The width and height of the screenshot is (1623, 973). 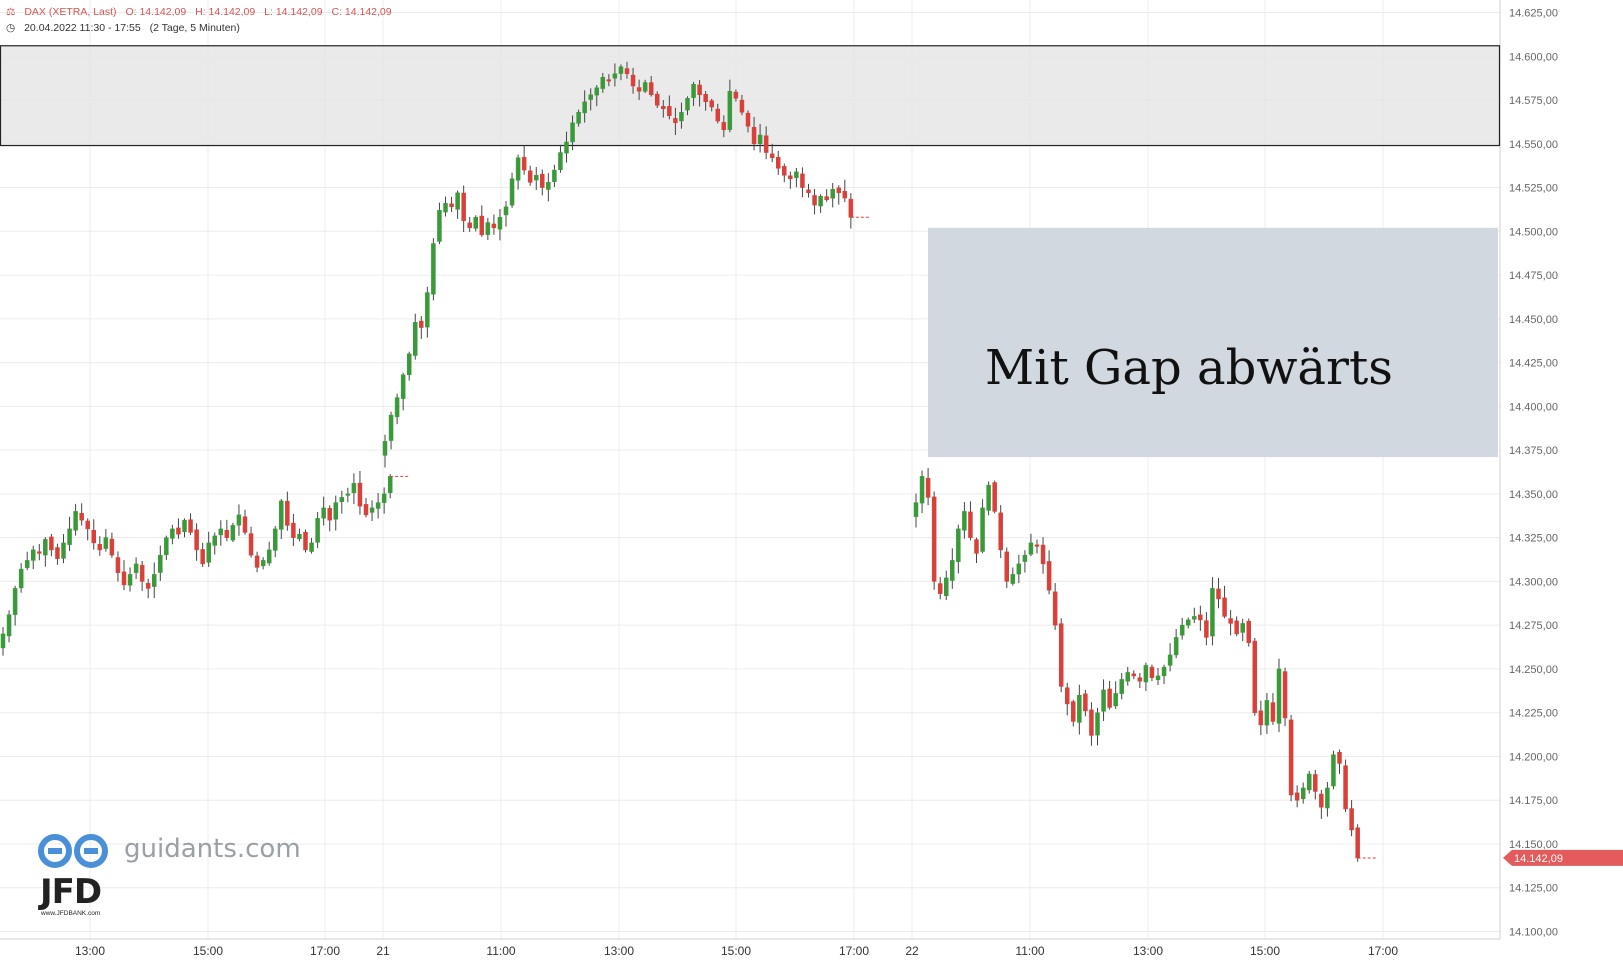 I want to click on y-tick-label: 14.475,00, so click(x=1533, y=276).